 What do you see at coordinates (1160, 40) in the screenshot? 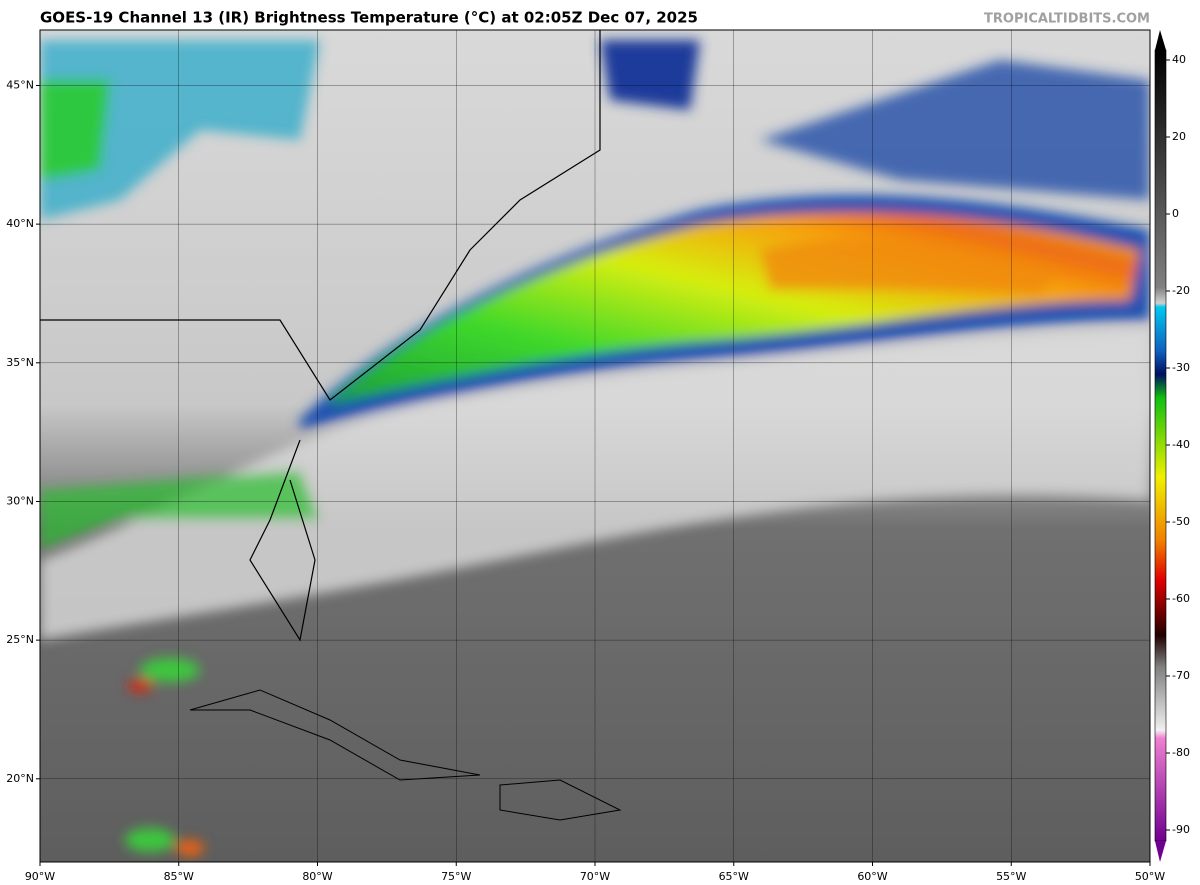
I see `colorbar-extend-top` at bounding box center [1160, 40].